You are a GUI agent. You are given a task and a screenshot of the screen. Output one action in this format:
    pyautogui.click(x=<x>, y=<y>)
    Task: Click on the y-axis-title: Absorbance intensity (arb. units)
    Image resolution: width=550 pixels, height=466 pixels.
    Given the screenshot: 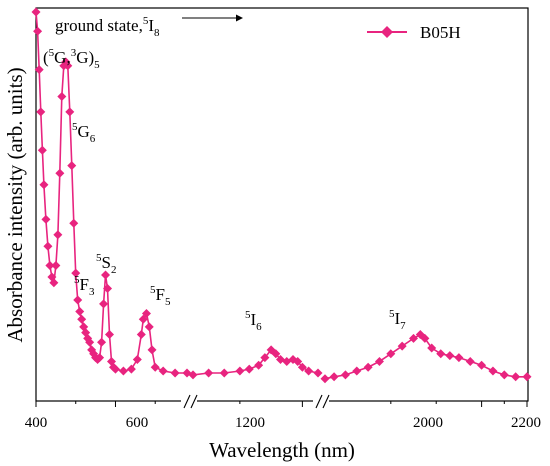 What is the action you would take?
    pyautogui.click(x=15, y=204)
    